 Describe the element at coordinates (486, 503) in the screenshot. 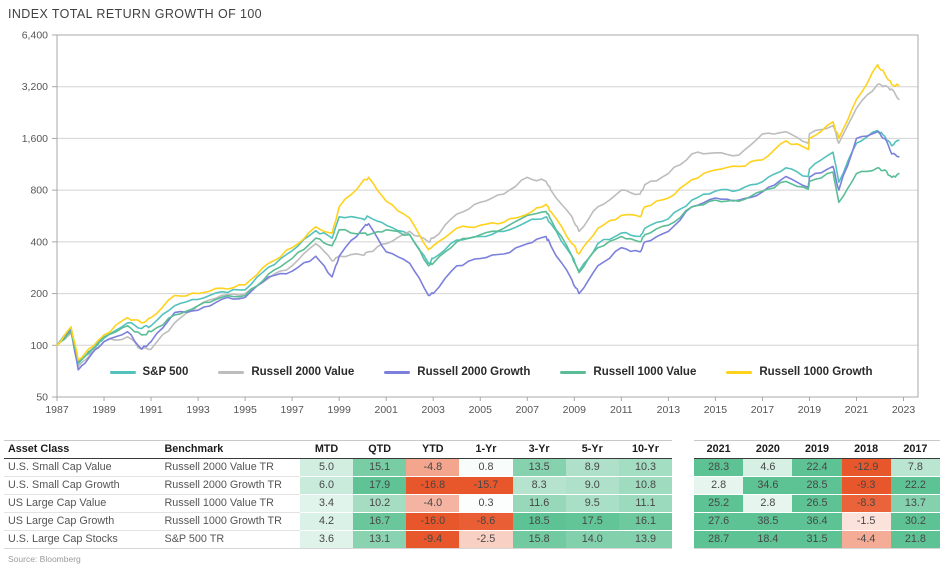

I see `return-value-cell: 0.3` at that location.